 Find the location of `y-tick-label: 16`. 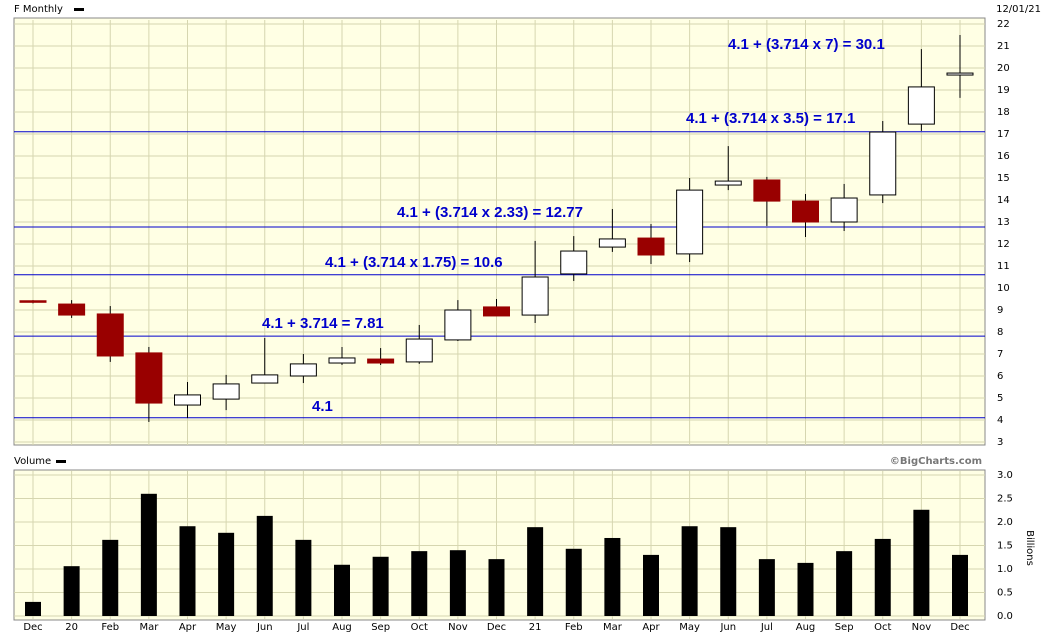

y-tick-label: 16 is located at coordinates (1003, 156).